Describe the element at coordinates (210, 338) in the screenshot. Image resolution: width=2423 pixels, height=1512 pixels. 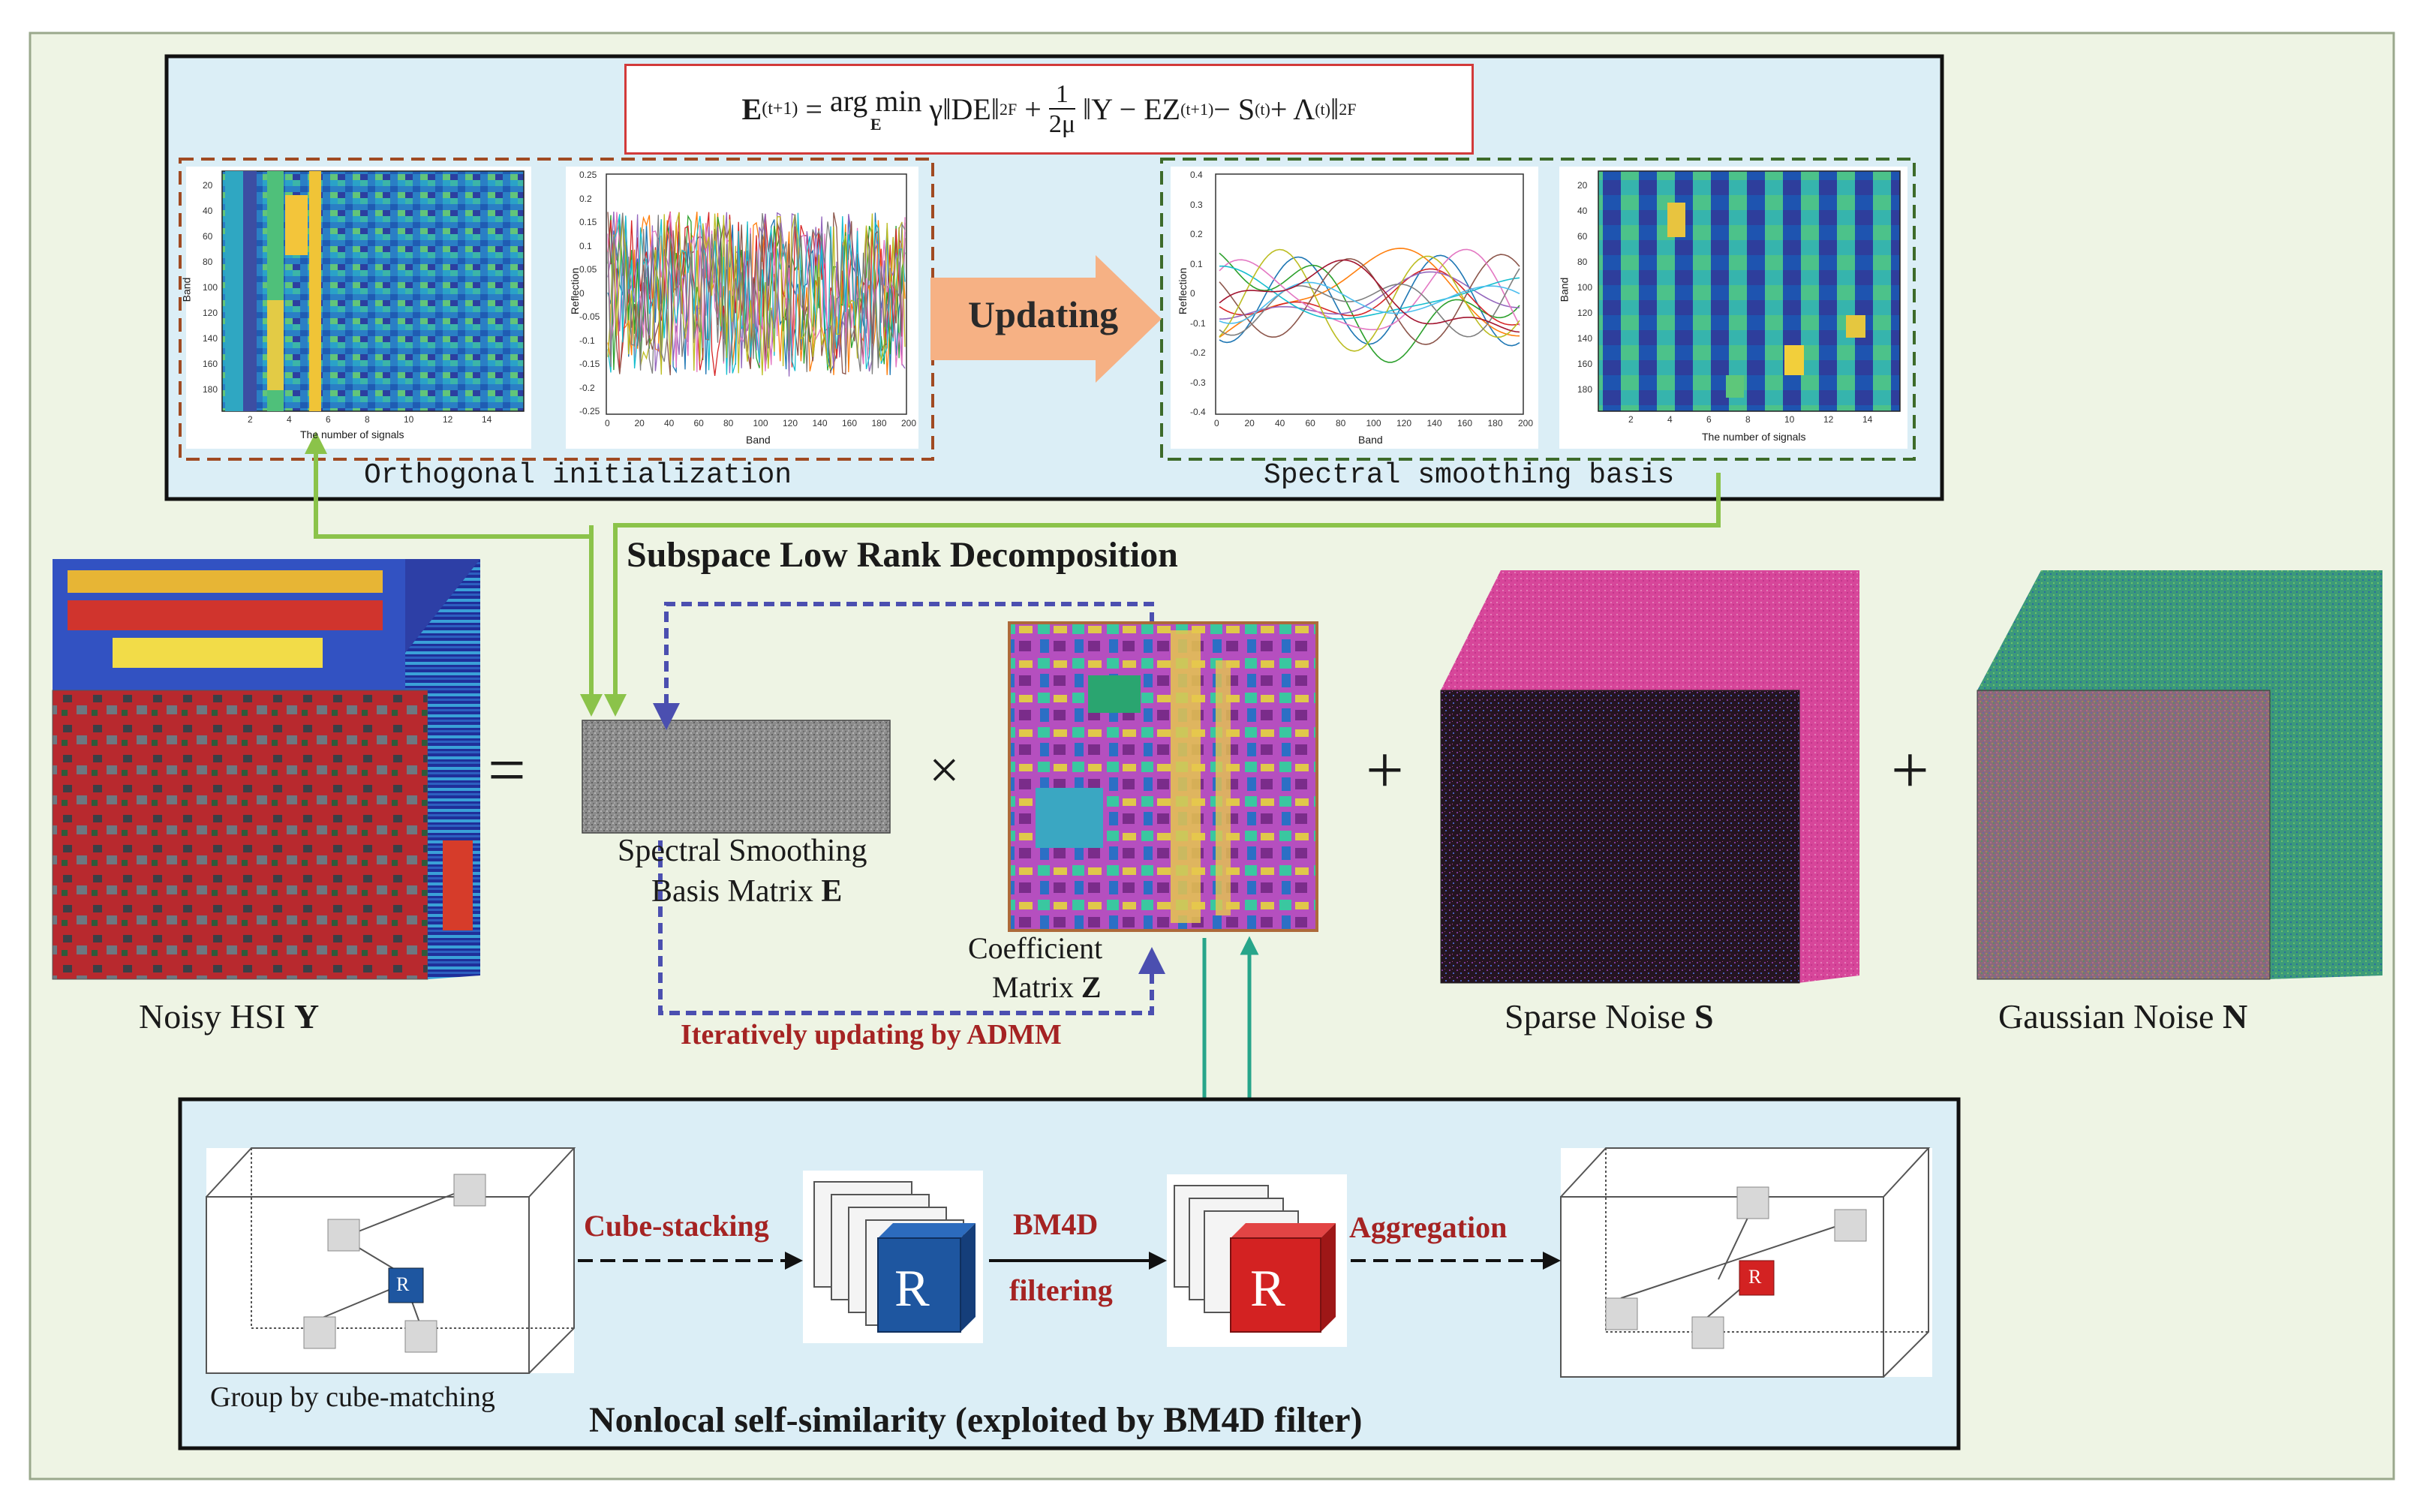
I see `heat-init-ytick: 140` at that location.